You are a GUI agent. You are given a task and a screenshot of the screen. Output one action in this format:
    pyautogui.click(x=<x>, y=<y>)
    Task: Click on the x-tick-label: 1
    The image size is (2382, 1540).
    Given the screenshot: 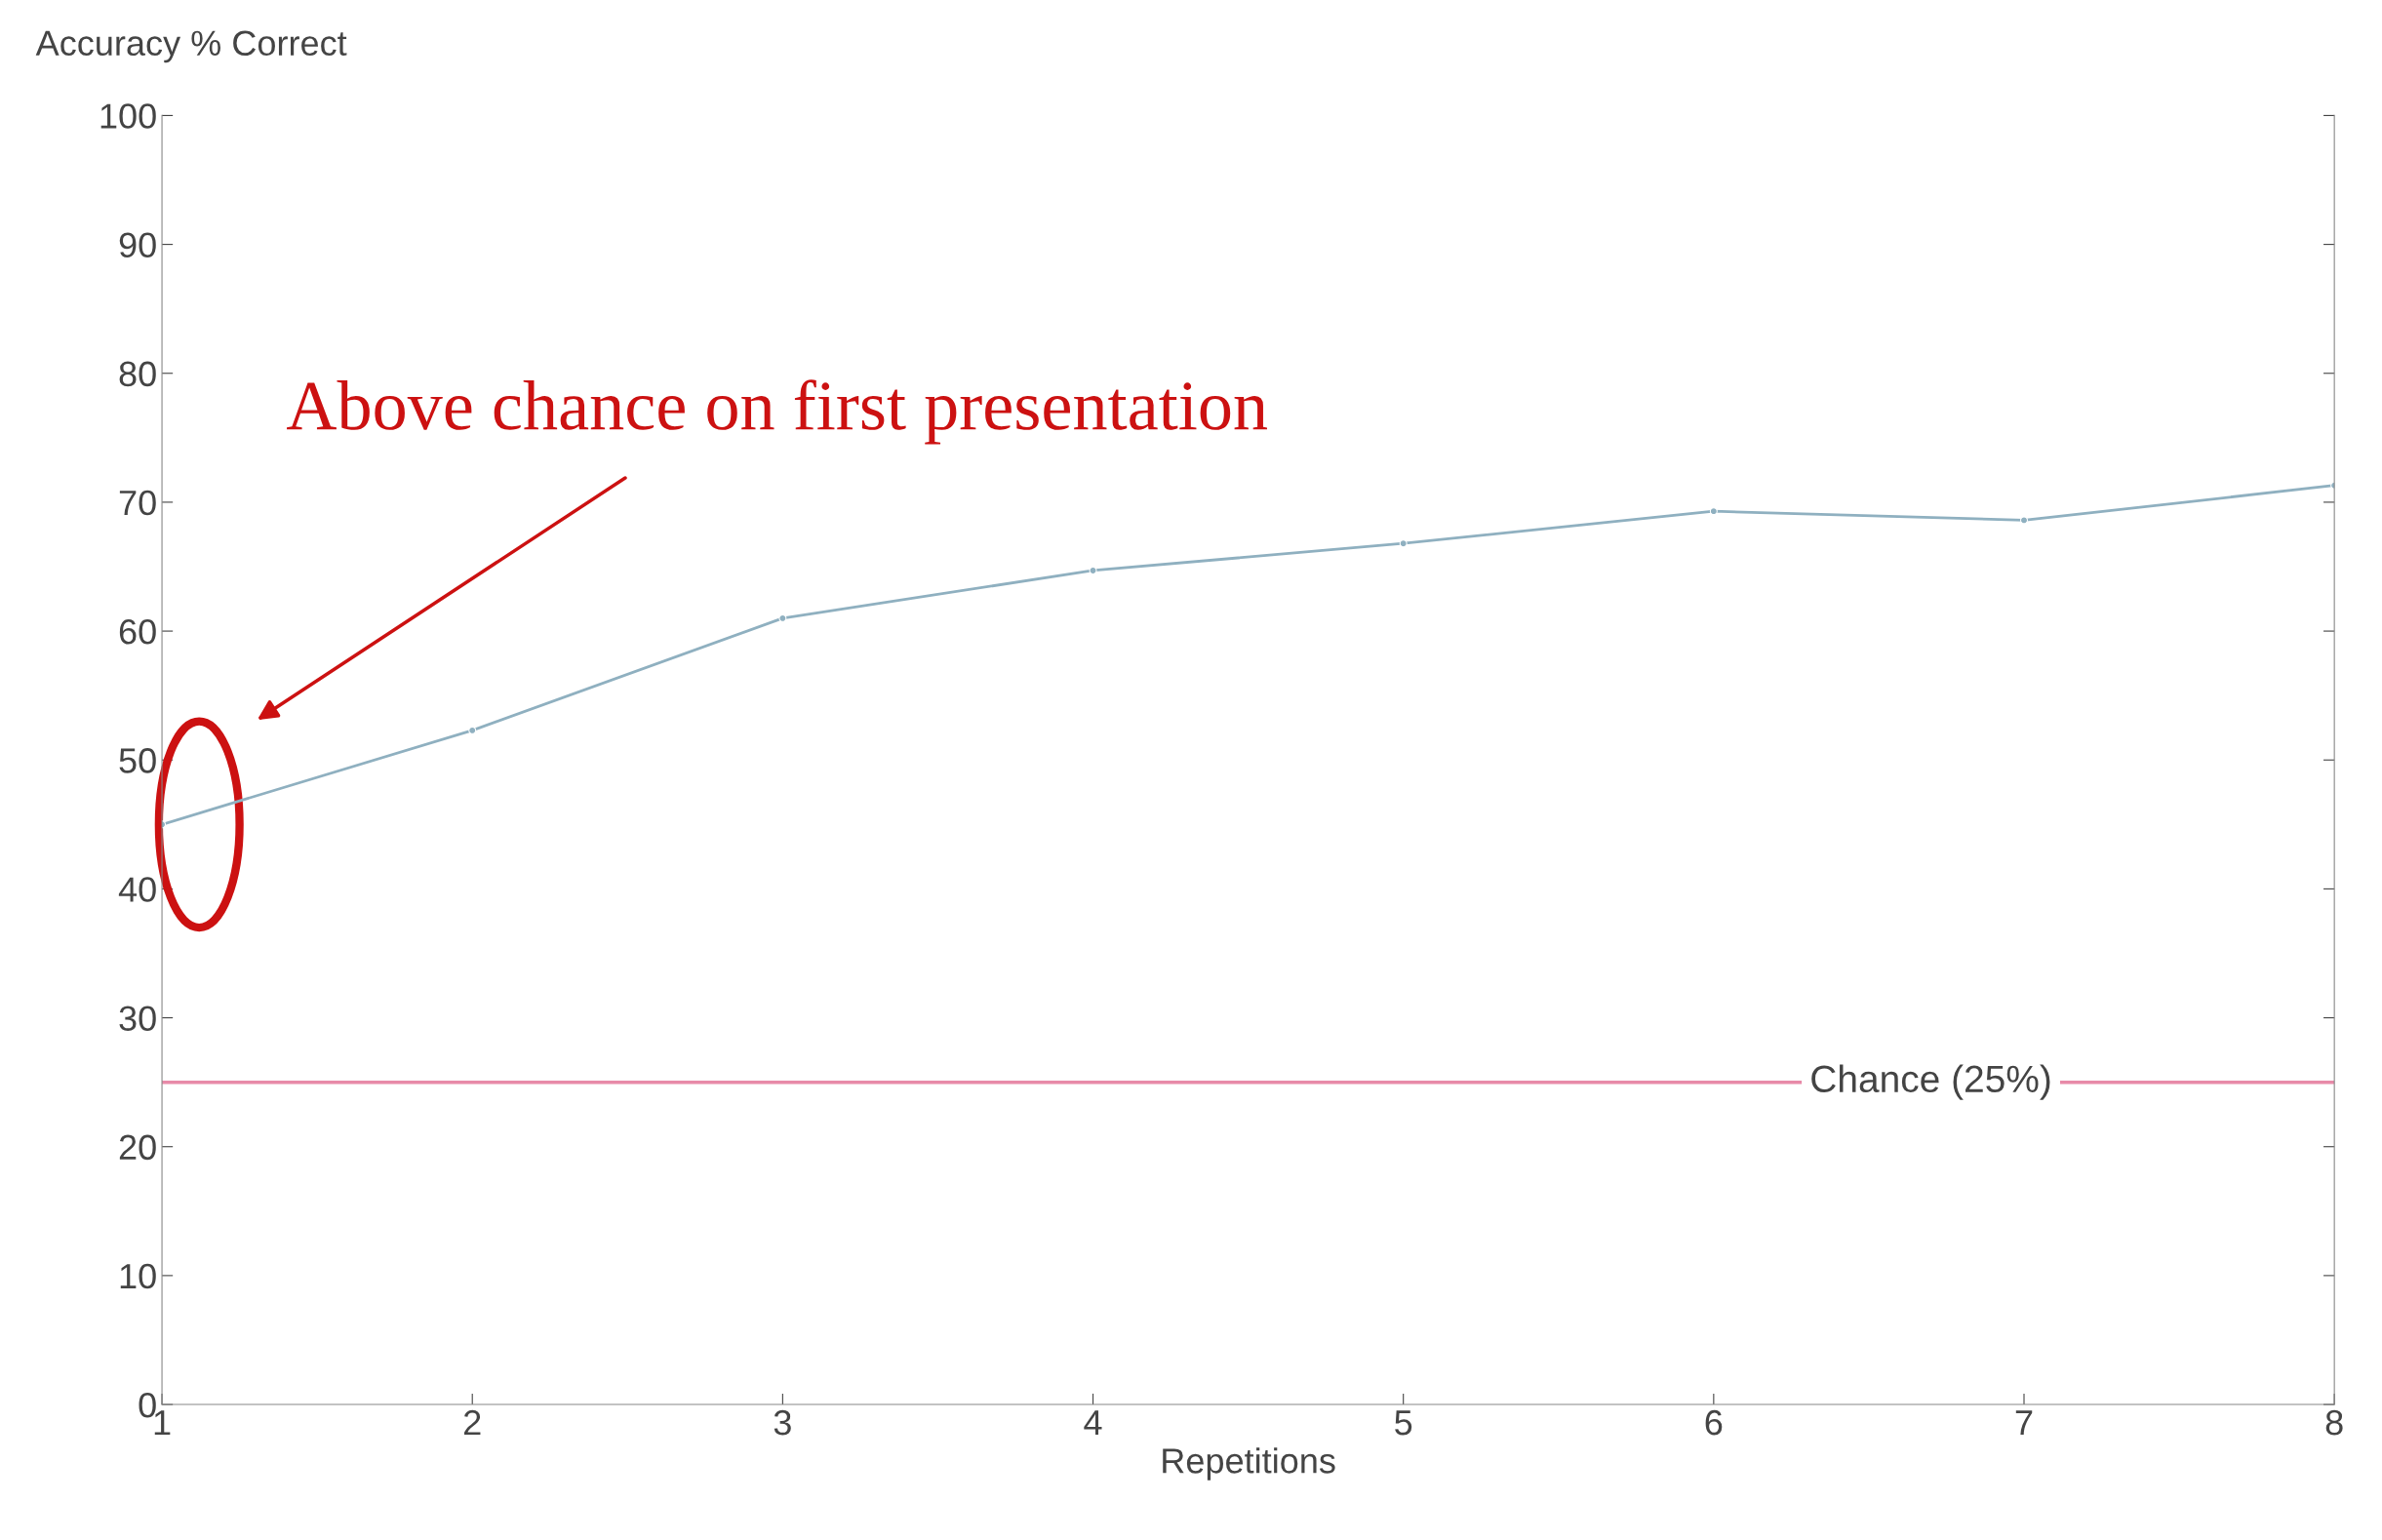 What is the action you would take?
    pyautogui.click(x=162, y=1423)
    